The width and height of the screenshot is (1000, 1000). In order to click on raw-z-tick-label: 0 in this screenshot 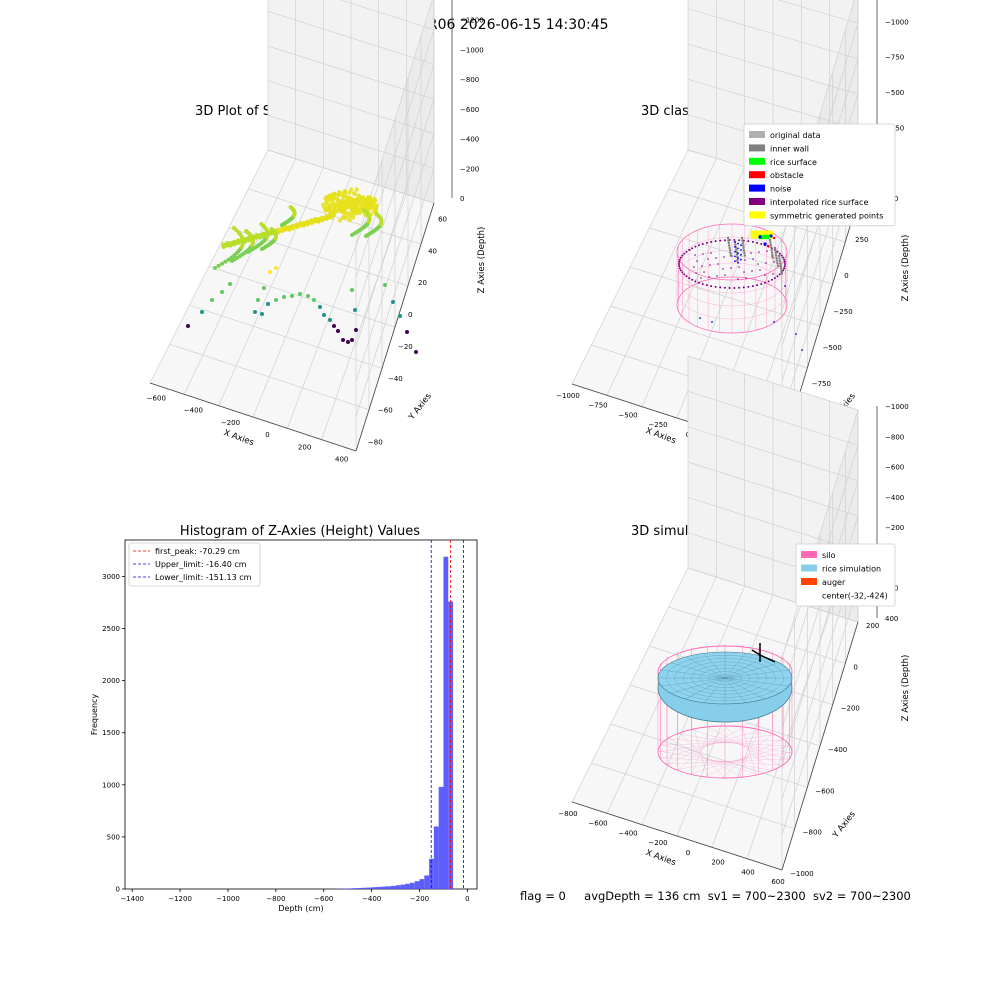, I will do `click(462, 199)`.